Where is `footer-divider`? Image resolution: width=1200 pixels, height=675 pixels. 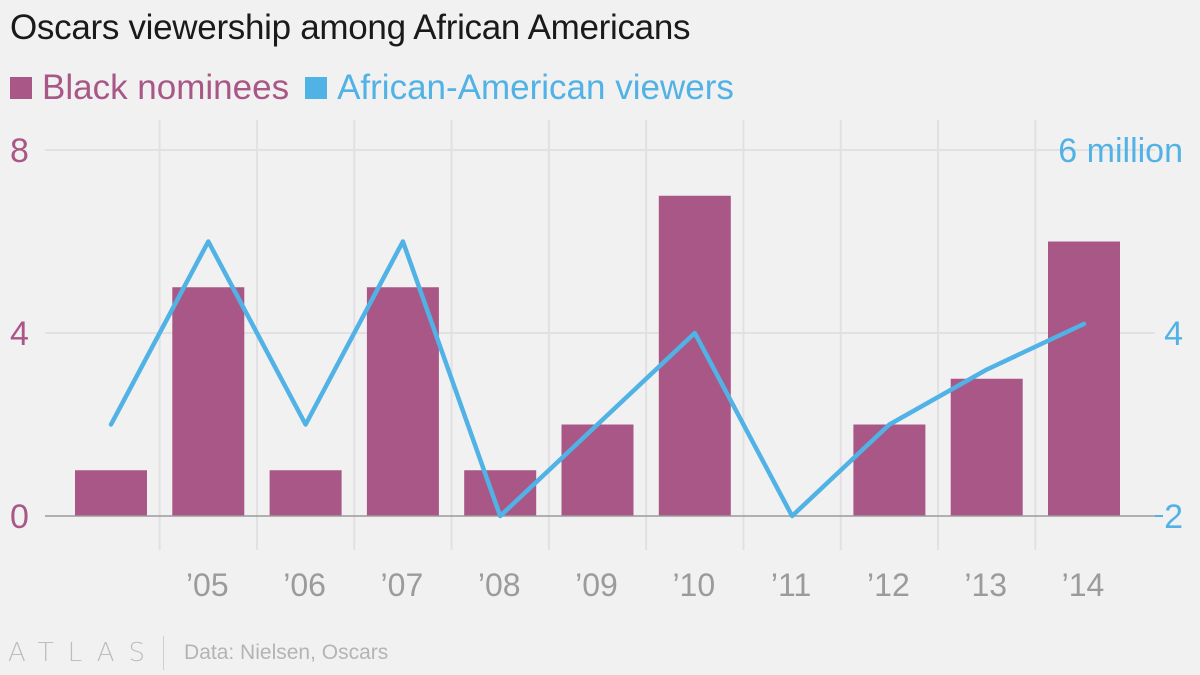 footer-divider is located at coordinates (164, 653).